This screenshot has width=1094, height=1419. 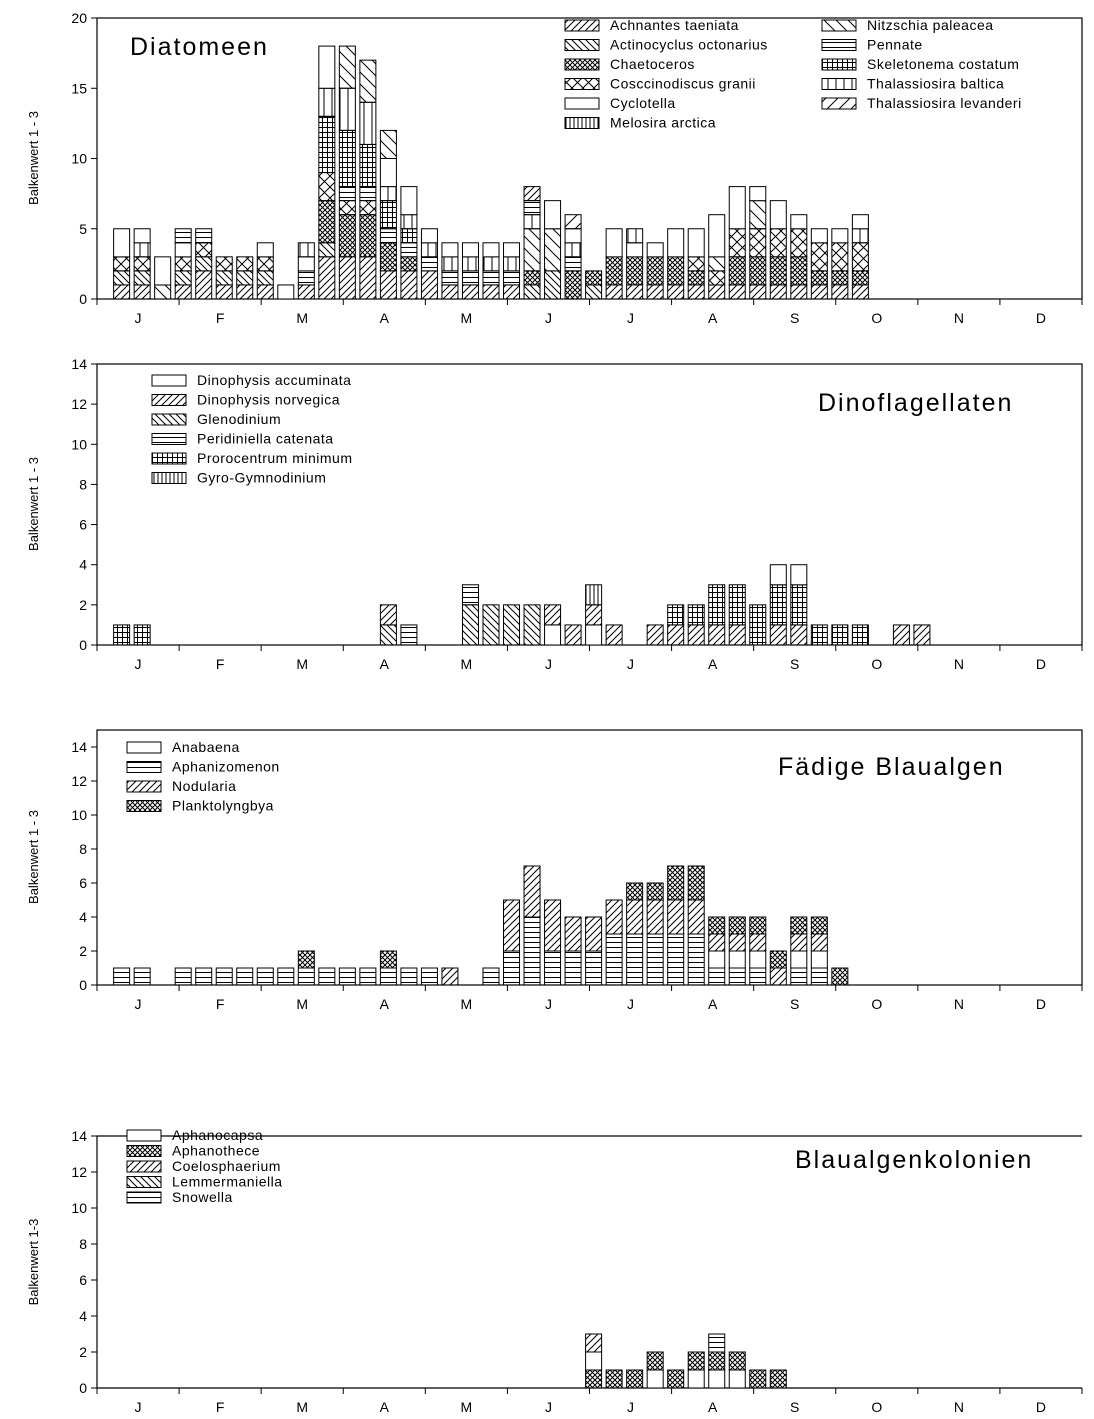 I want to click on legend-label: Chaetoceros, so click(x=652, y=64).